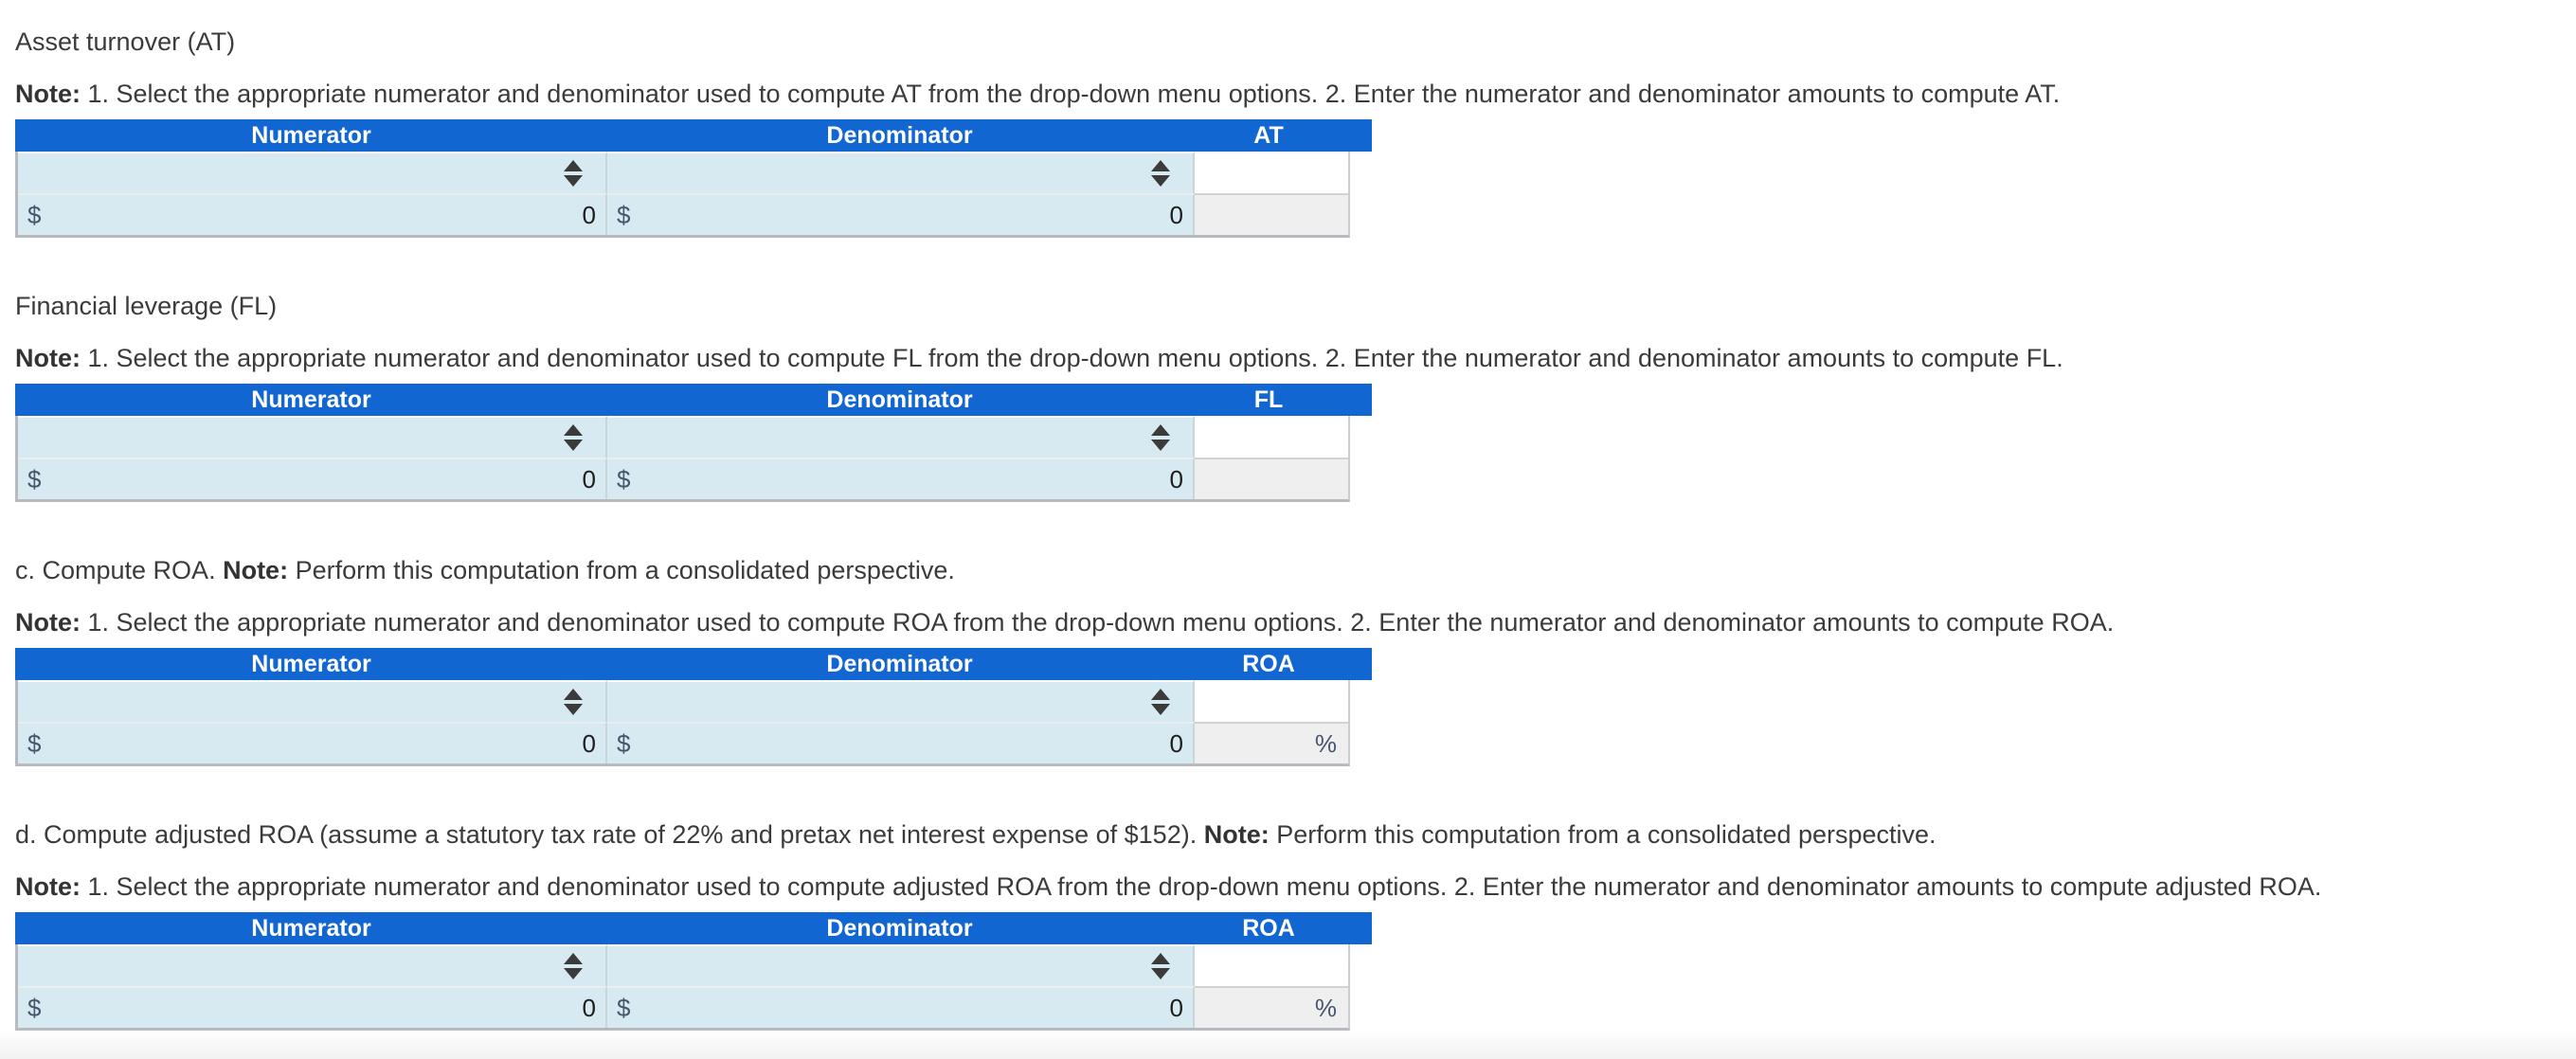  Describe the element at coordinates (1288, 1044) in the screenshot. I see `panel-bottom-shadow` at that location.